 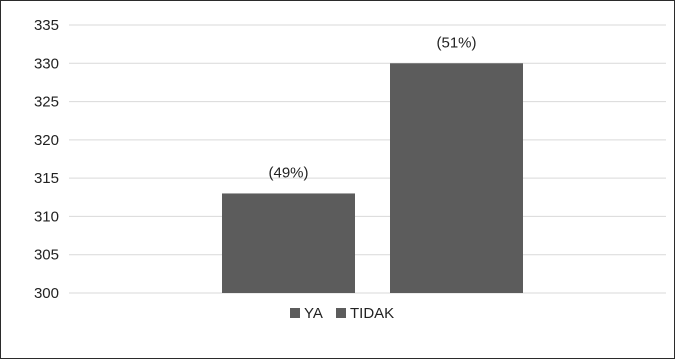 I want to click on bar-ya, so click(x=288, y=243).